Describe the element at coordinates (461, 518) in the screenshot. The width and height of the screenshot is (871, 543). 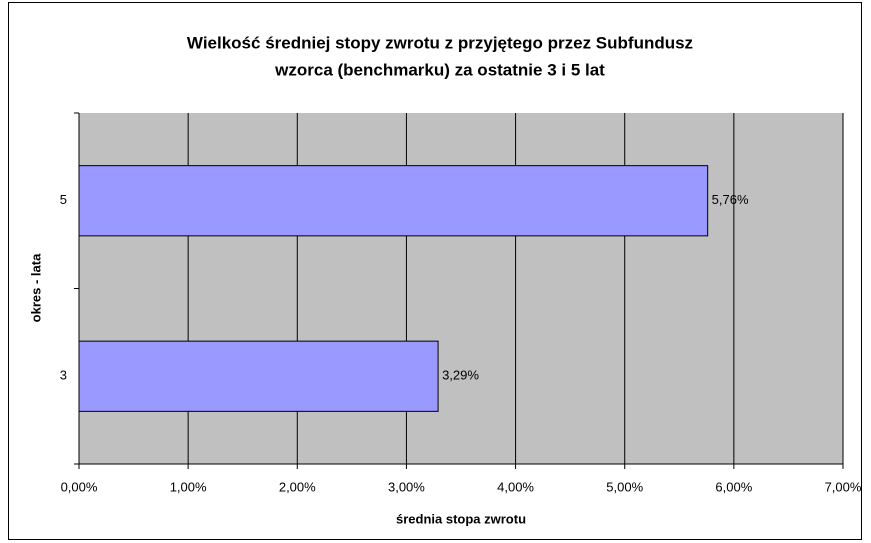
I see `x-axis-title: średnia stopa zwrotu` at that location.